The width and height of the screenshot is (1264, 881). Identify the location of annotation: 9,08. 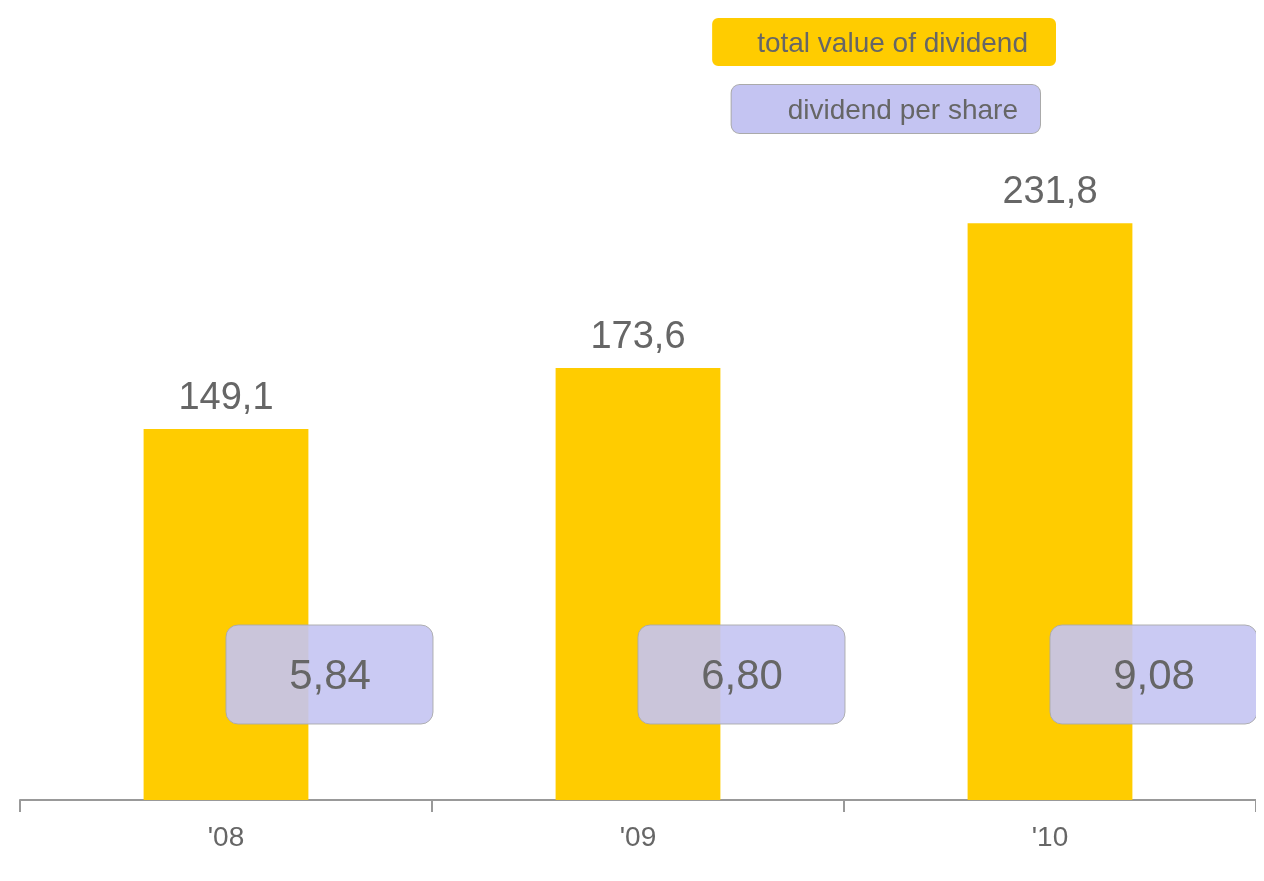
(1154, 674).